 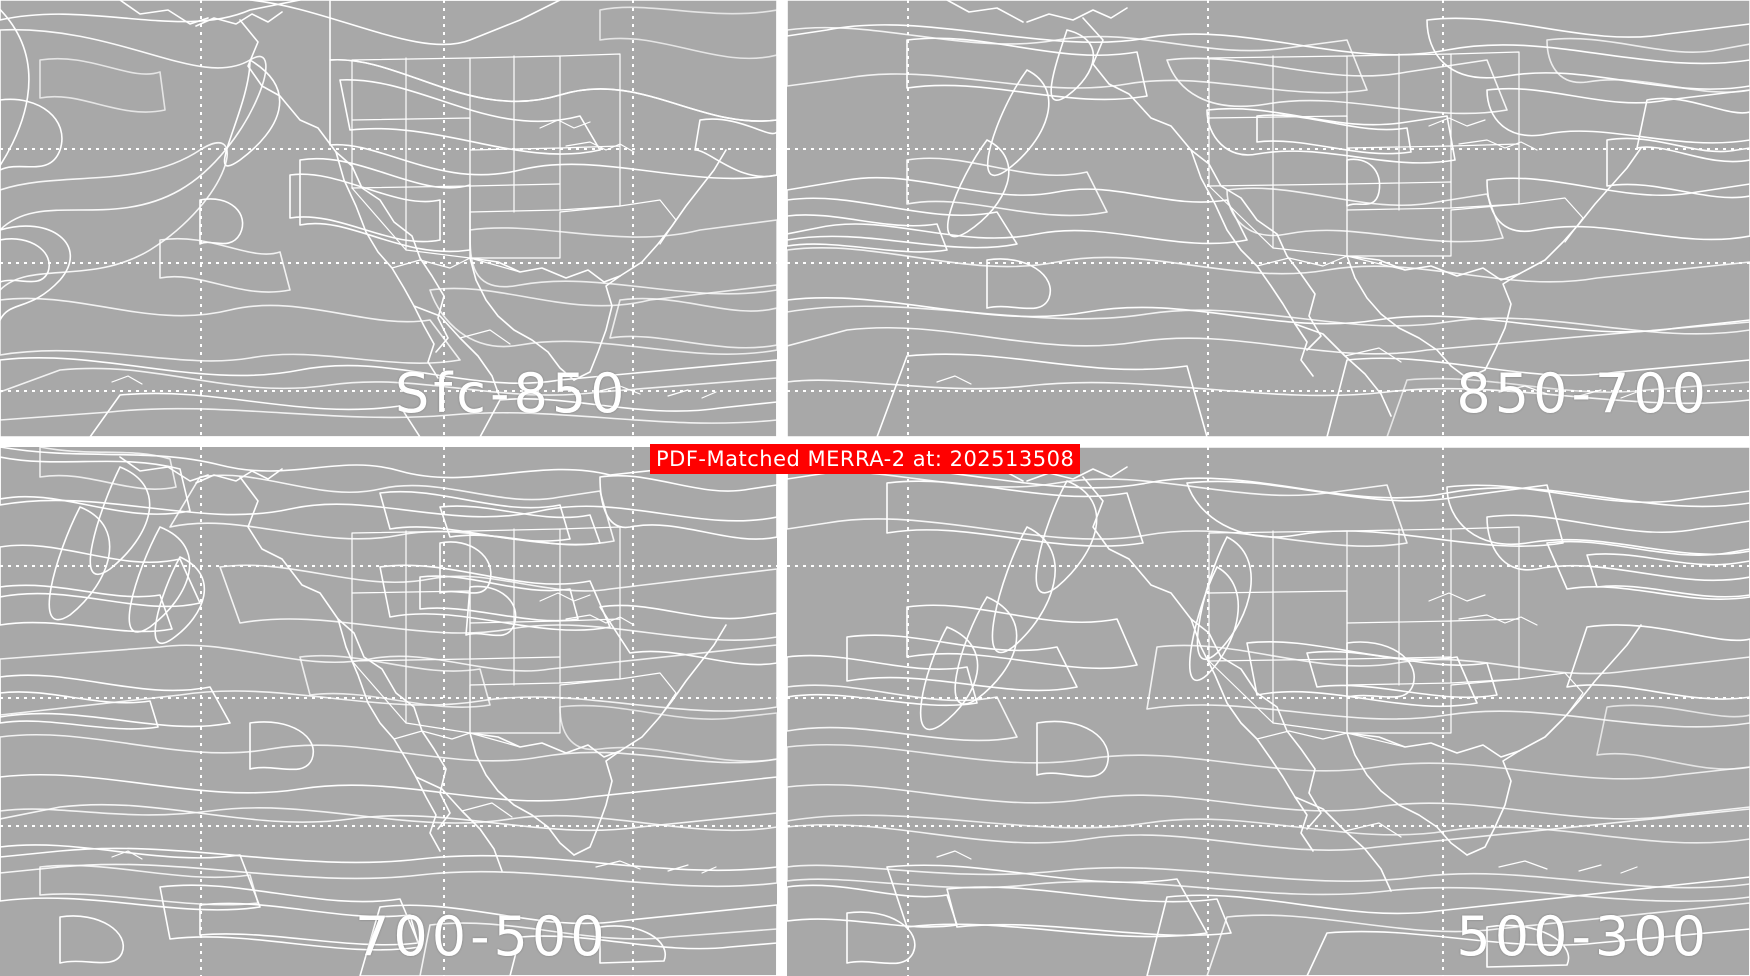 What do you see at coordinates (512, 393) in the screenshot?
I see `panel-label-sfc-850: Sfc-850` at bounding box center [512, 393].